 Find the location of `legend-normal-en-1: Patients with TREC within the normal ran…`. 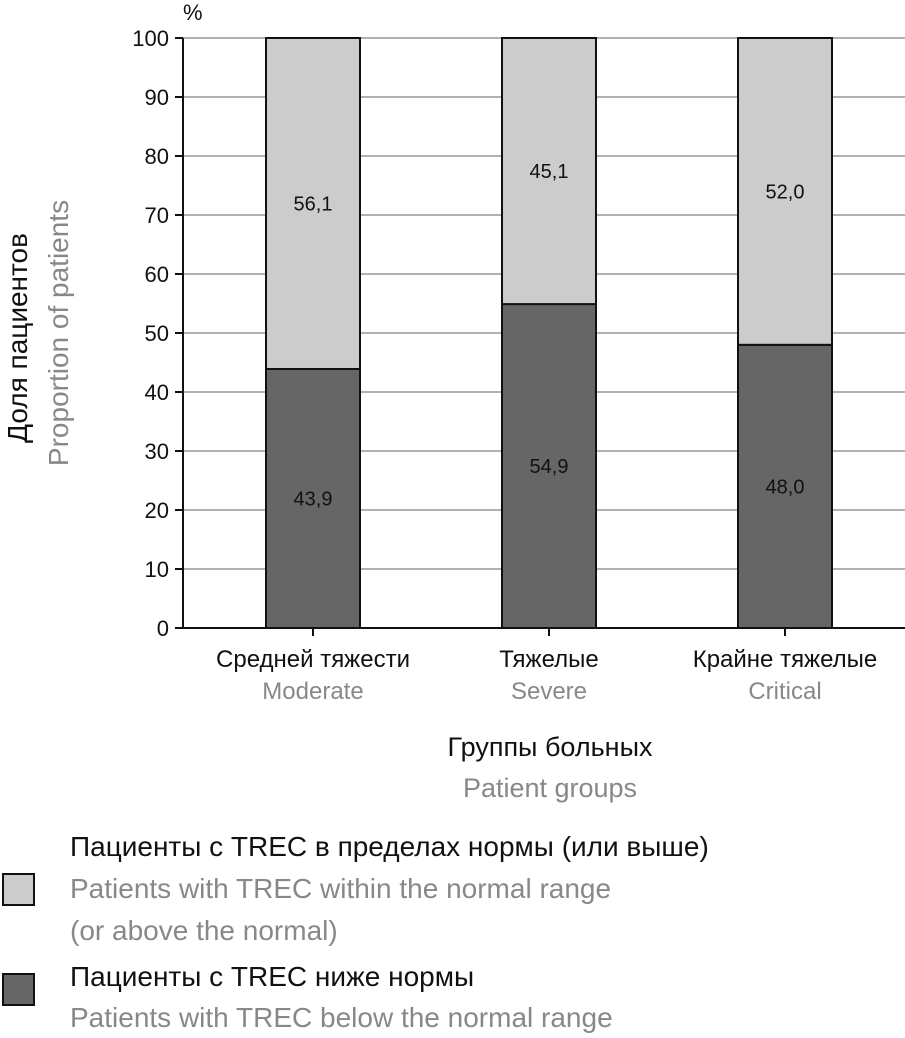

legend-normal-en-1: Patients with TREC within the normal ran… is located at coordinates (341, 888).